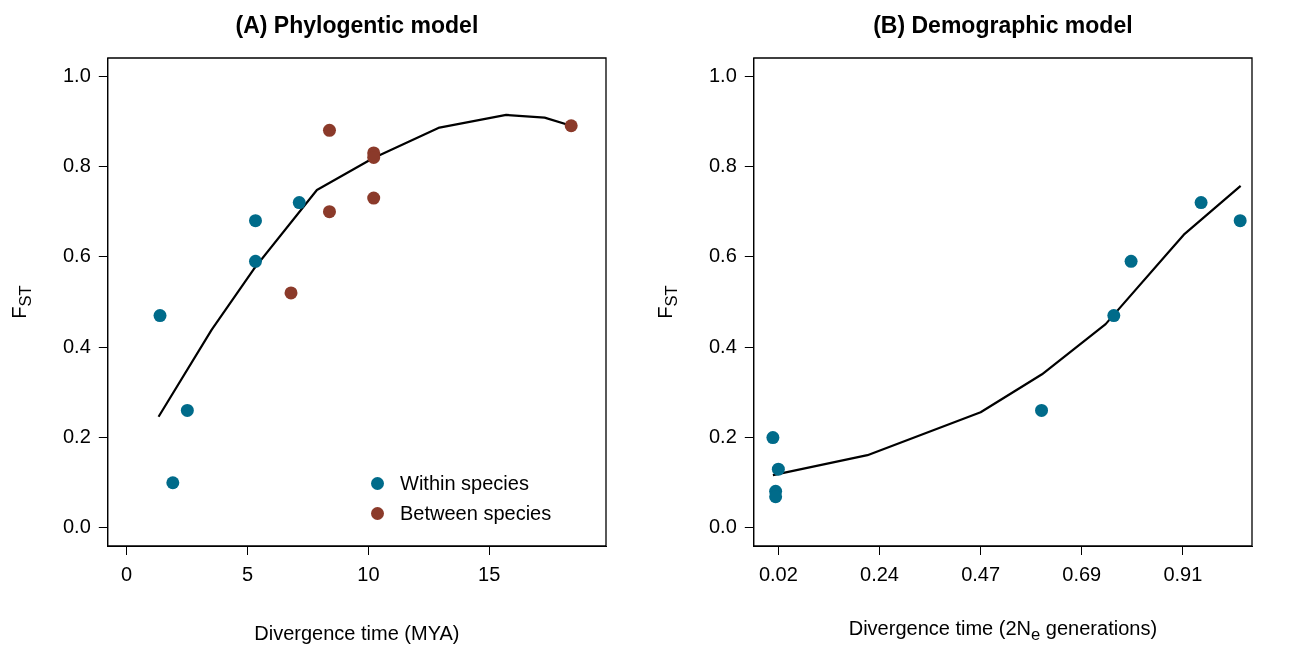  Describe the element at coordinates (476, 513) in the screenshot. I see `legend-label: Between species` at that location.